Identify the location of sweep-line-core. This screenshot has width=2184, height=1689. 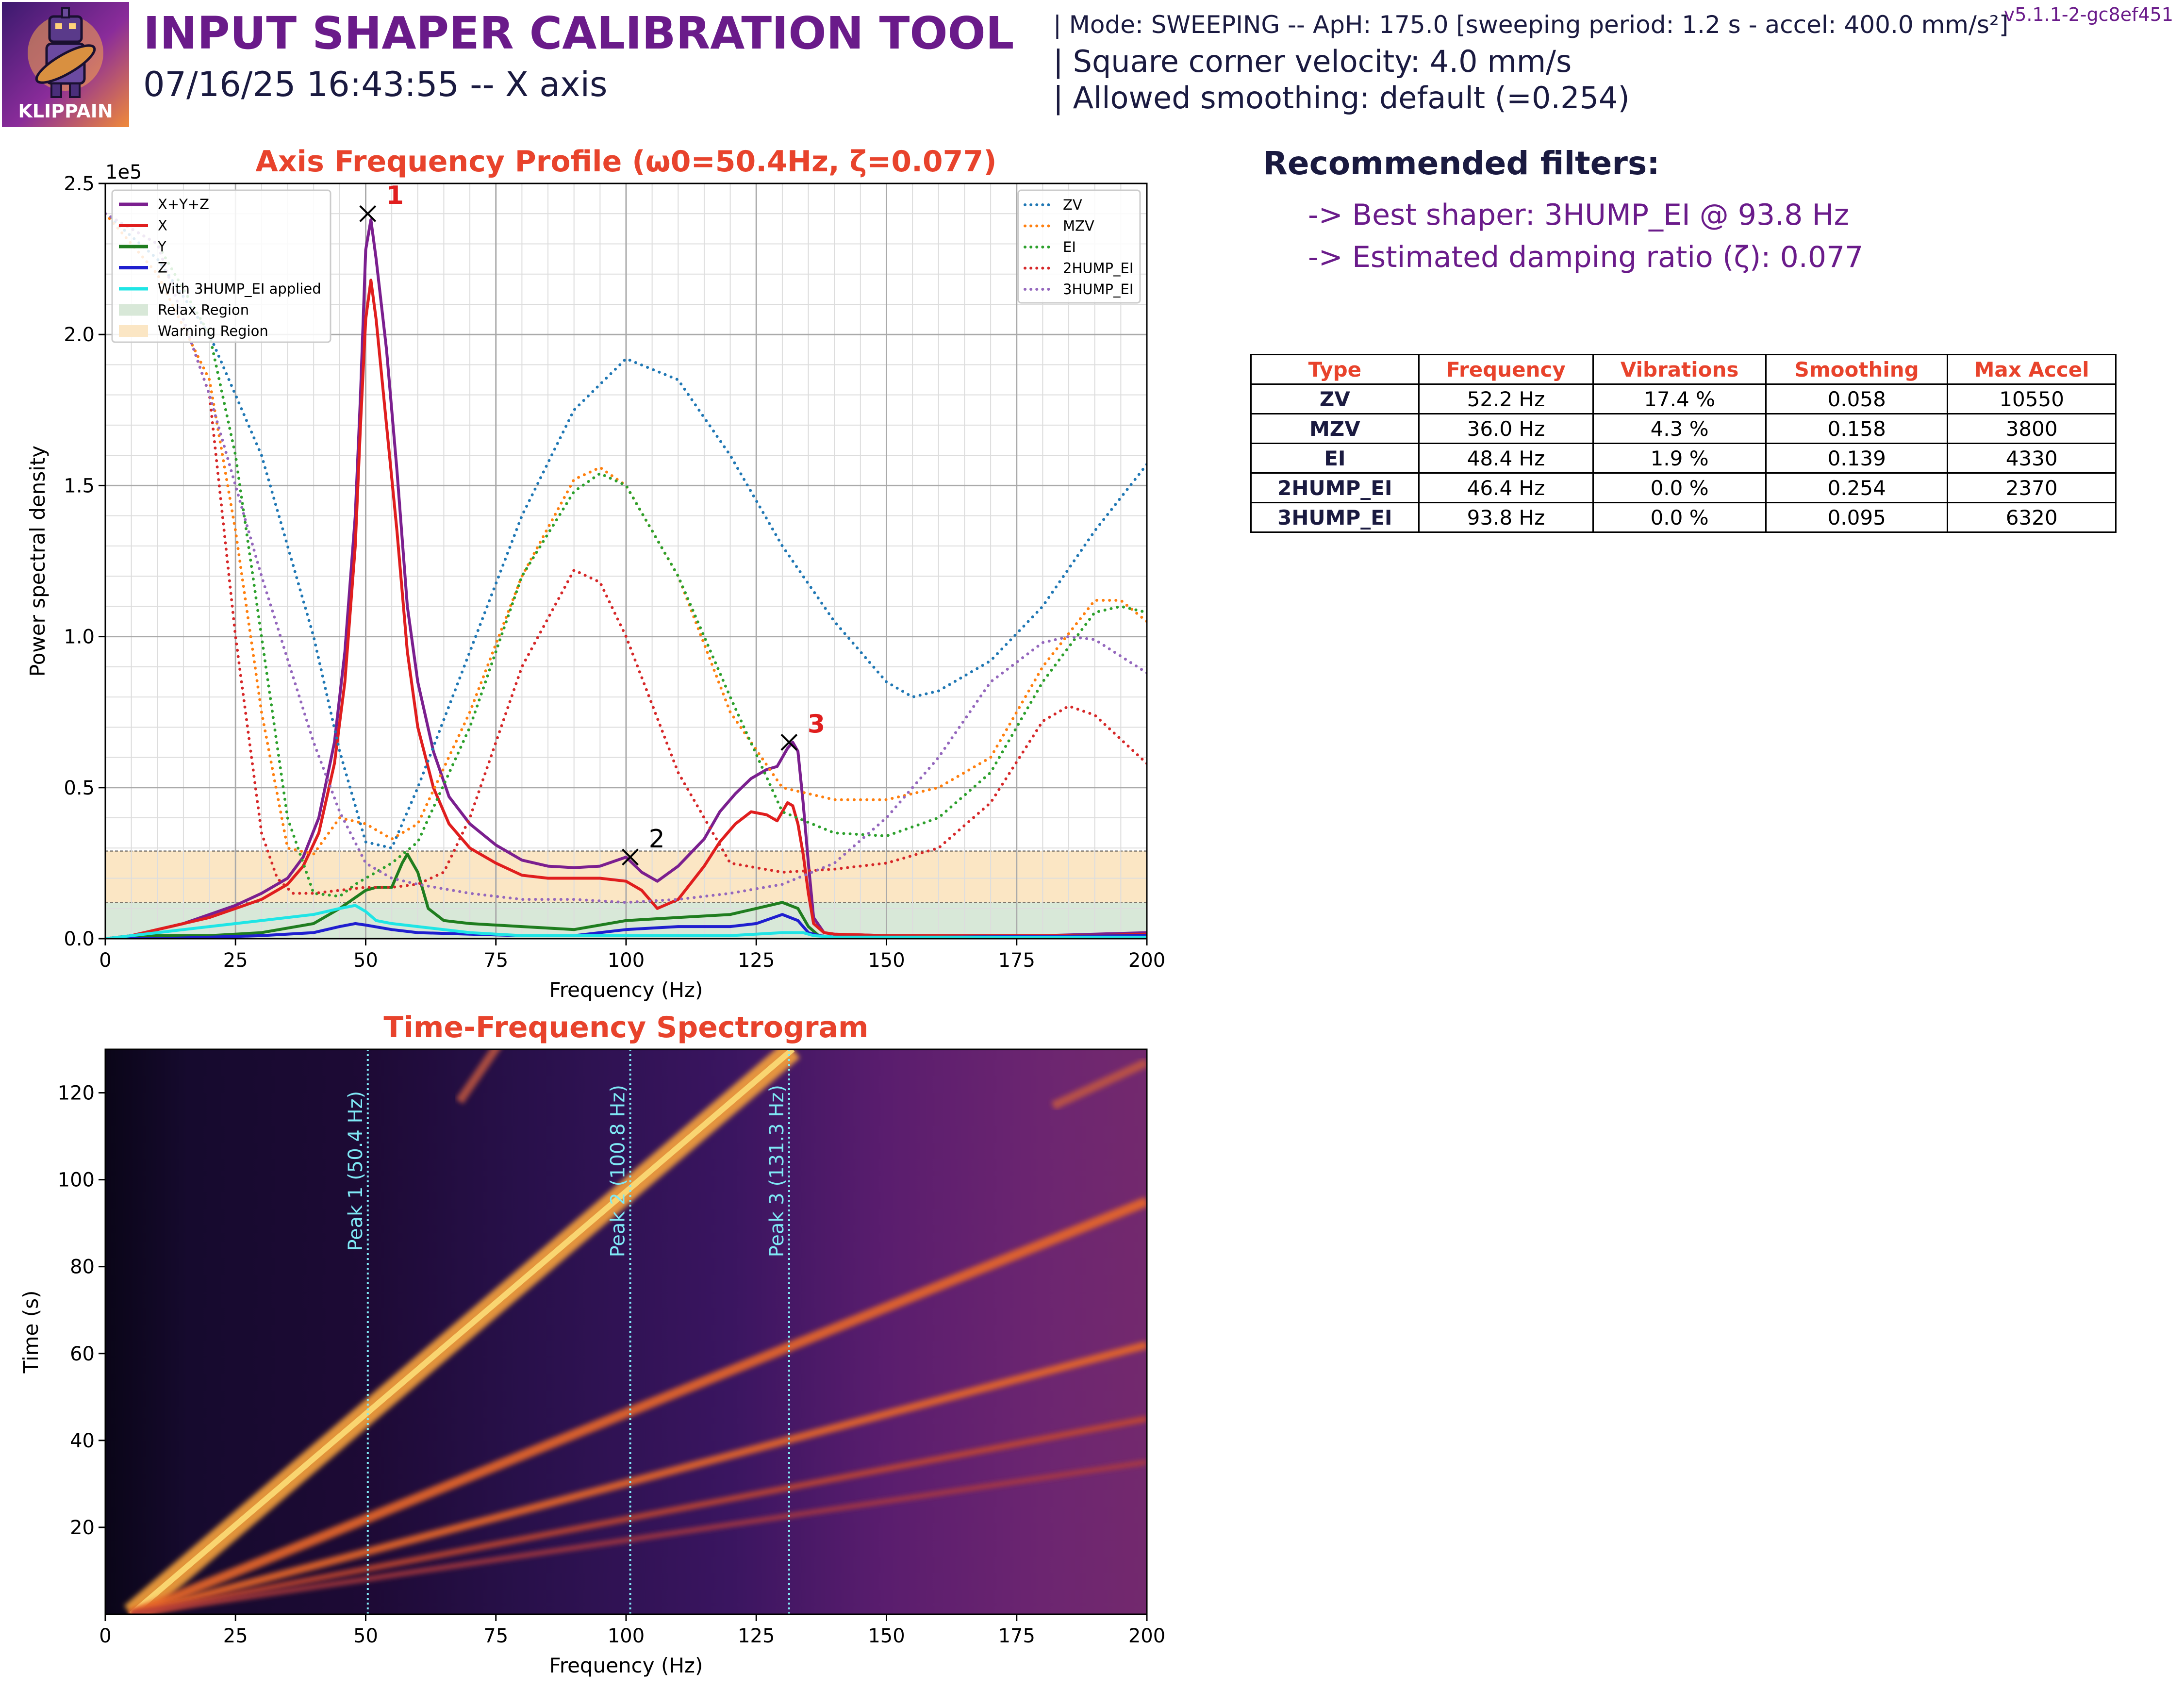
(462, 1331).